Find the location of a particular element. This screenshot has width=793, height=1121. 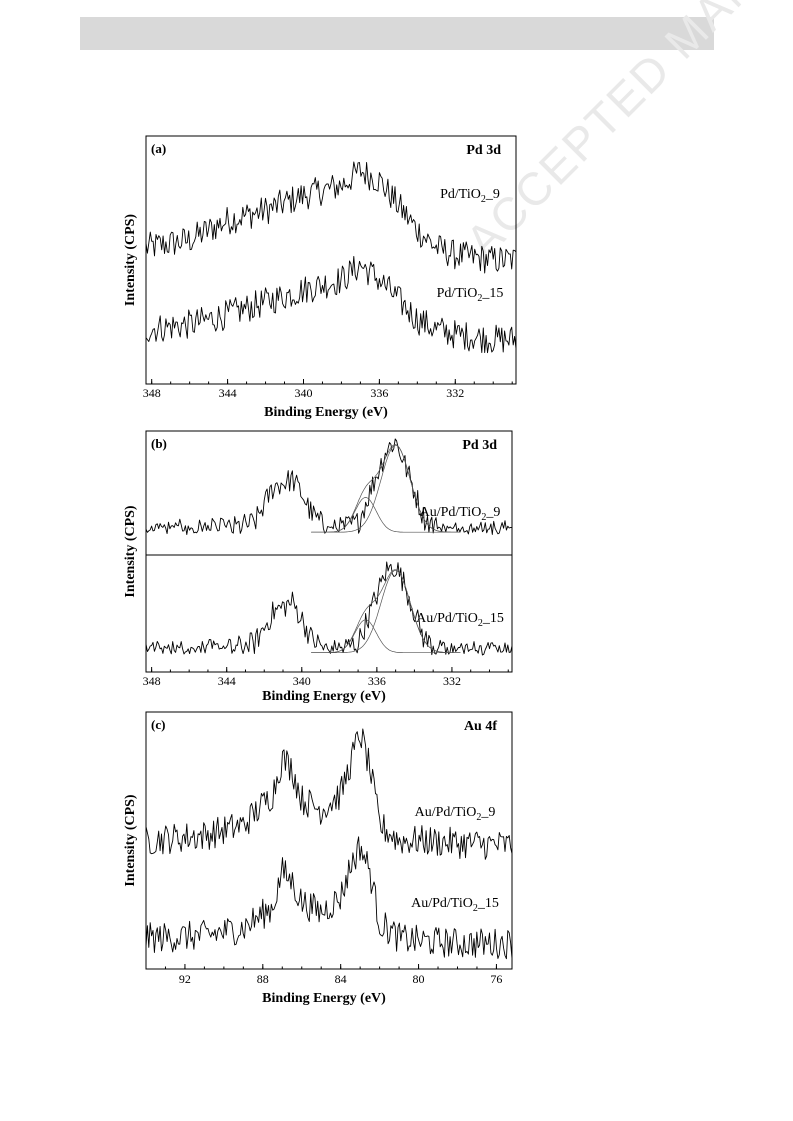

panel-letter: (a) is located at coordinates (158, 148).